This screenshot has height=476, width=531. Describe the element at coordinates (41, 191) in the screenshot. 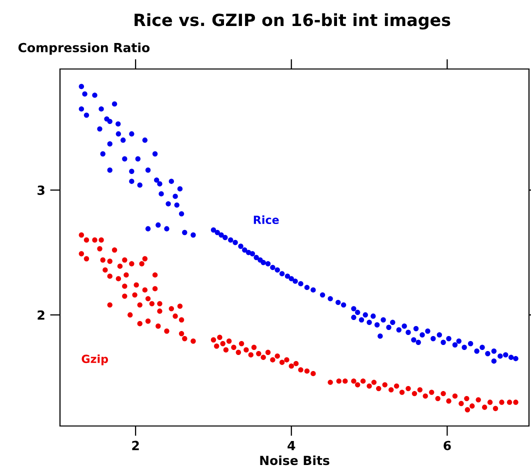

I see `y-tick-label: 3` at that location.